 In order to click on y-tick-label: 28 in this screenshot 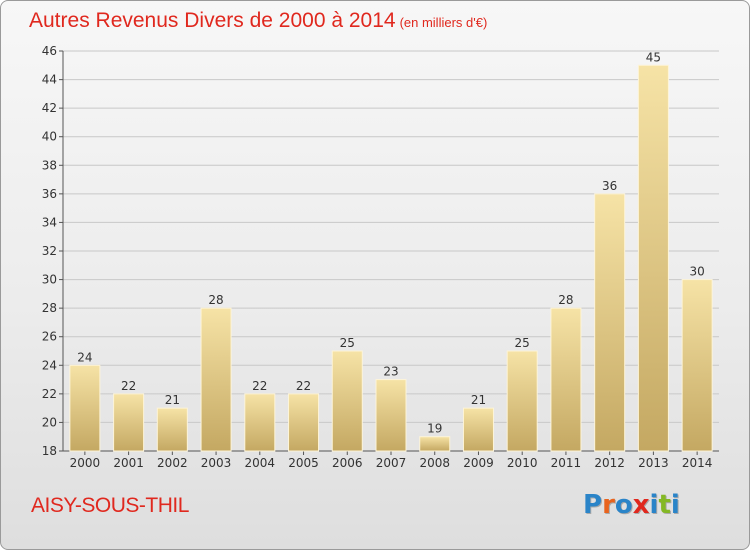, I will do `click(49, 308)`.